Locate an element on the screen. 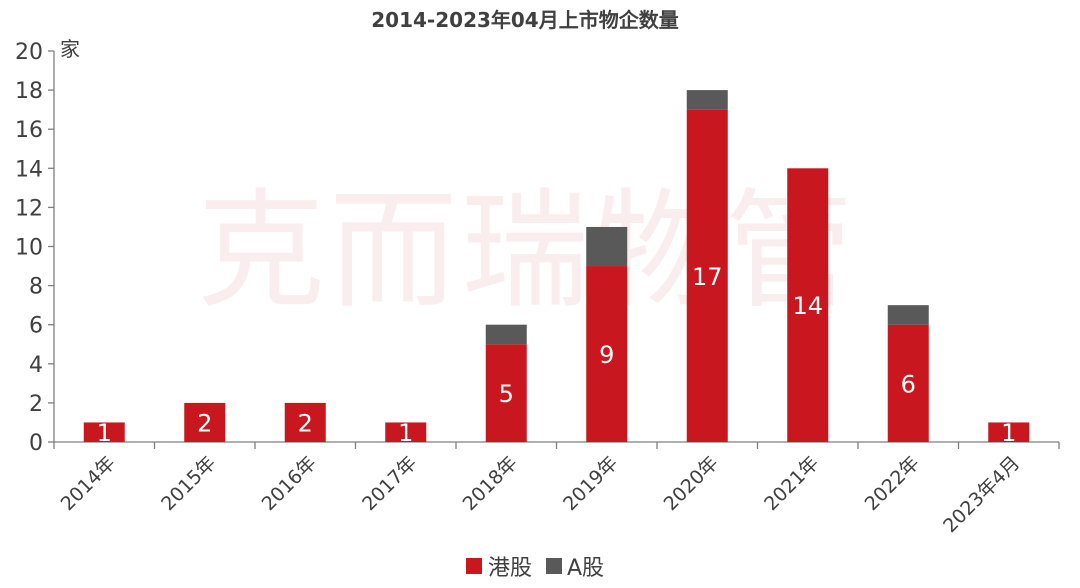 This screenshot has height=588, width=1080. y-tick-label: 18 is located at coordinates (29, 91).